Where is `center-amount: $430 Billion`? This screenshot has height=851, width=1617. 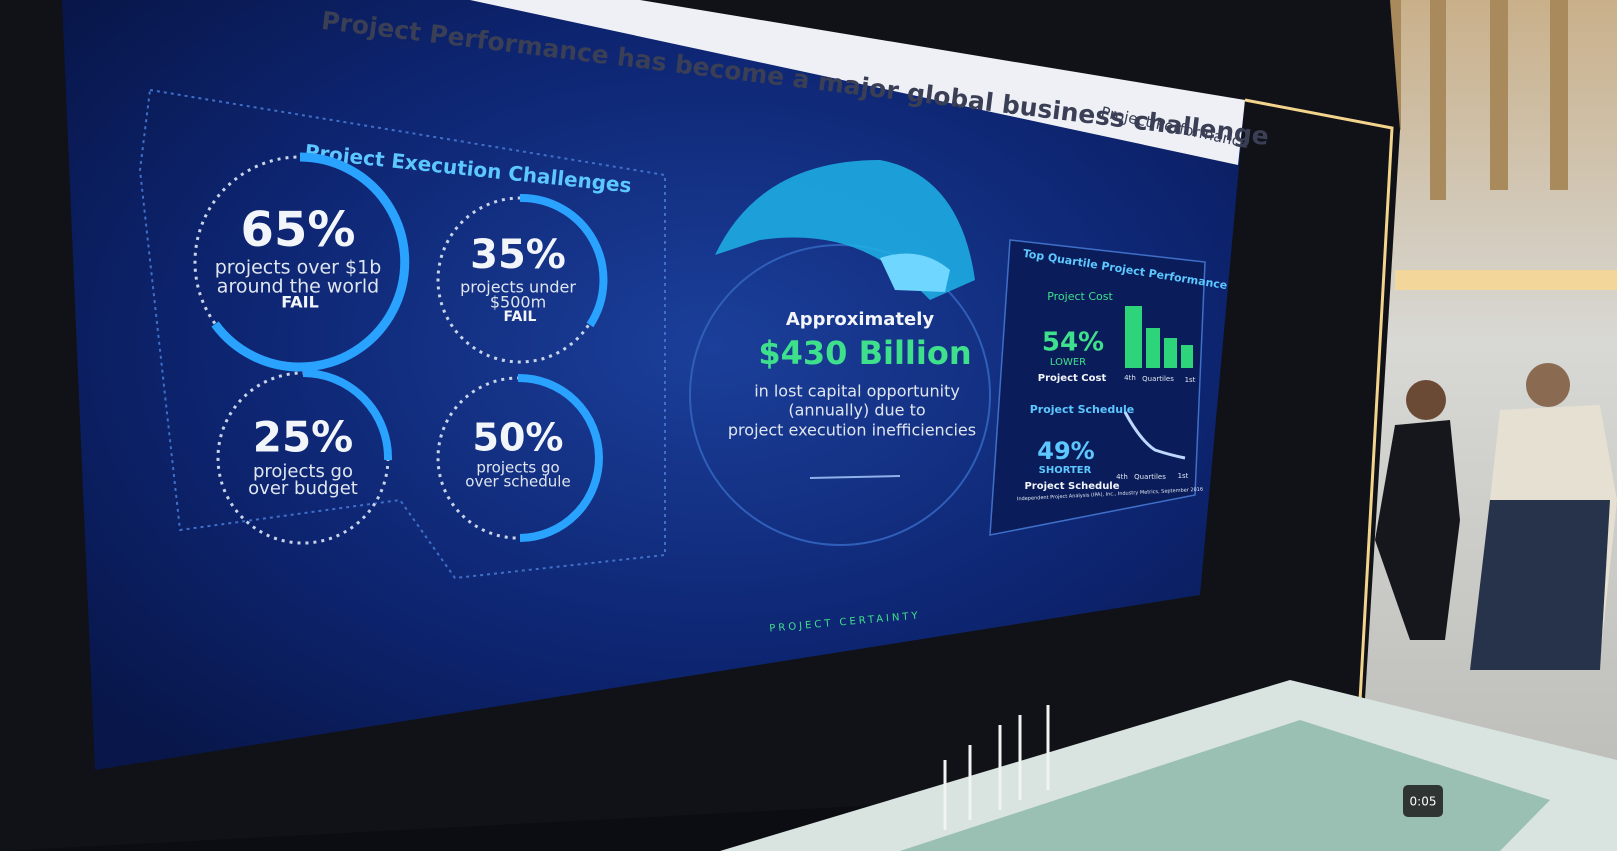
center-amount: $430 Billion is located at coordinates (864, 353).